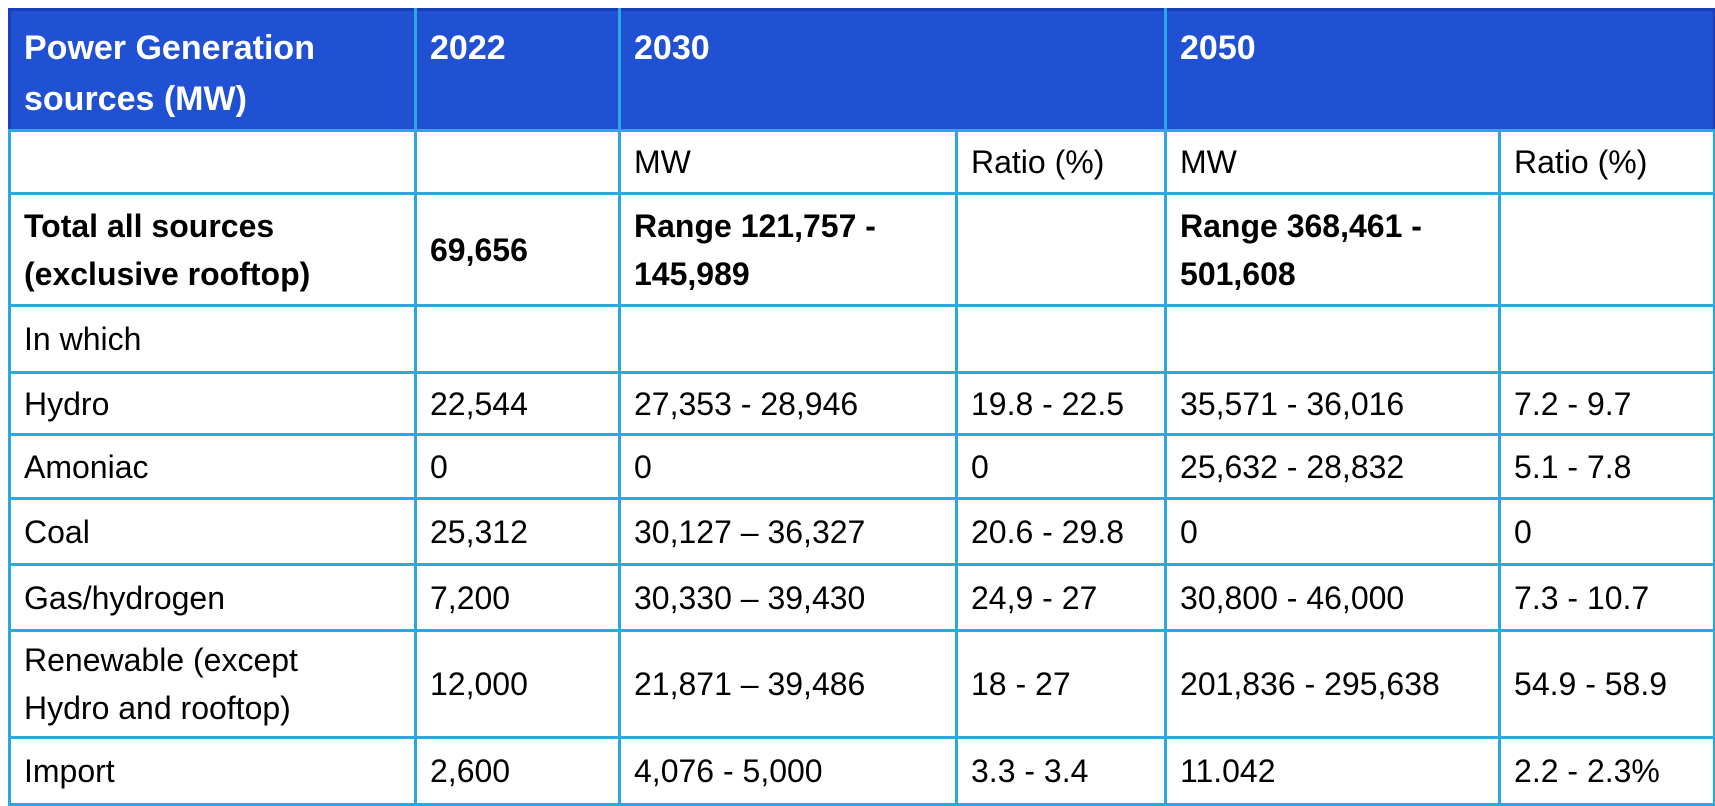  Describe the element at coordinates (1333, 771) in the screenshot. I see `cell-import-2050-mw: 11.042` at that location.